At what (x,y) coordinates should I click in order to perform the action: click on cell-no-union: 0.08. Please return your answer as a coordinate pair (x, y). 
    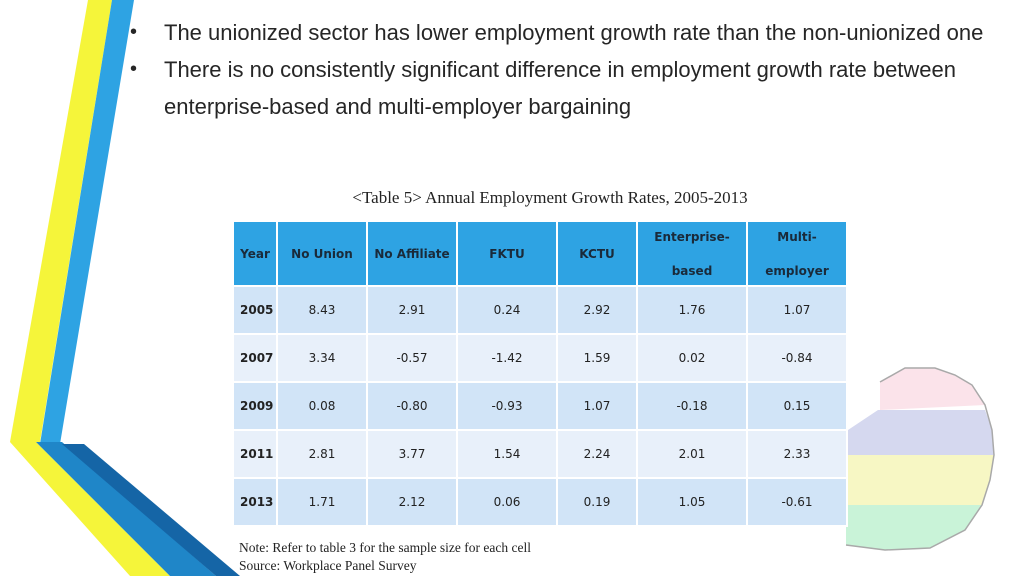
    Looking at the image, I should click on (322, 406).